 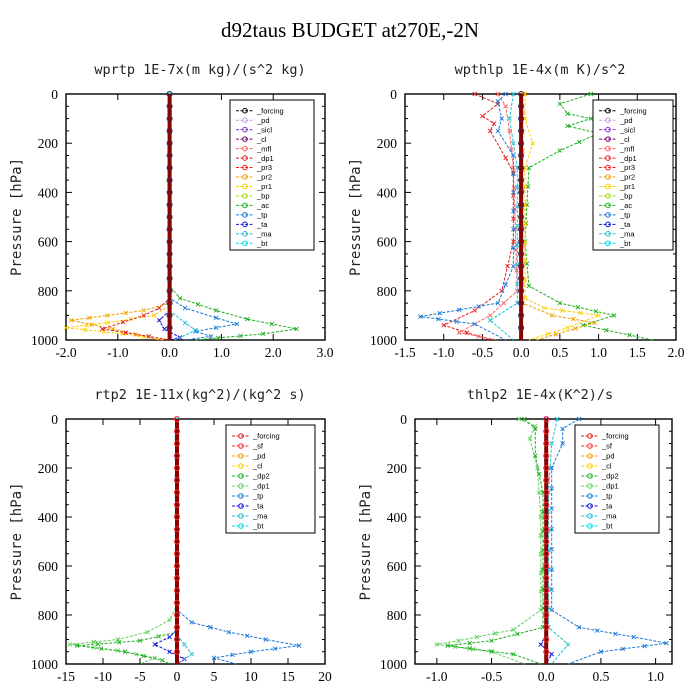 I want to click on x-tick-label: -5, so click(x=139, y=676).